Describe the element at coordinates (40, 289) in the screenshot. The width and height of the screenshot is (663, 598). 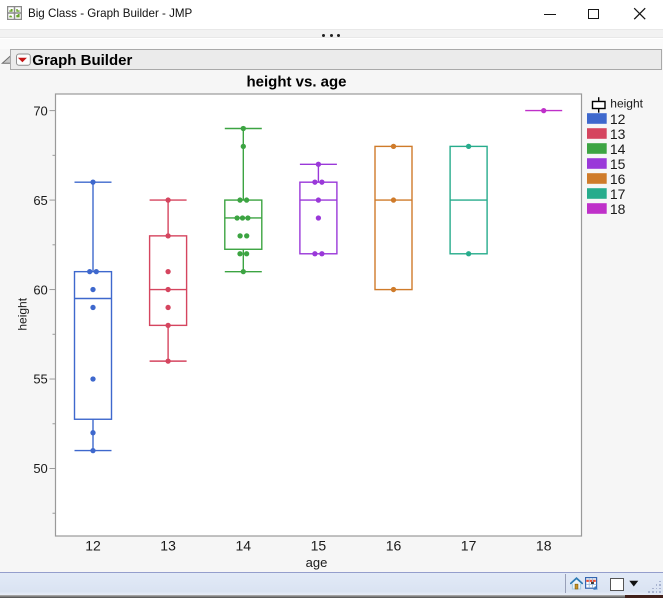
I see `svg-text: 60` at that location.